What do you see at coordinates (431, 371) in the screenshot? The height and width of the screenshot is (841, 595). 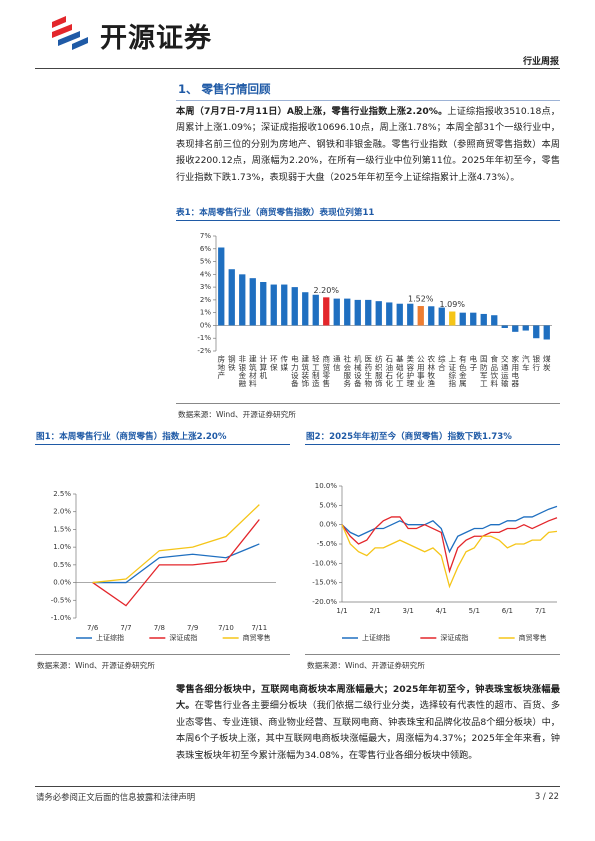 I see `x-tick-label: 农林牧渔` at bounding box center [431, 371].